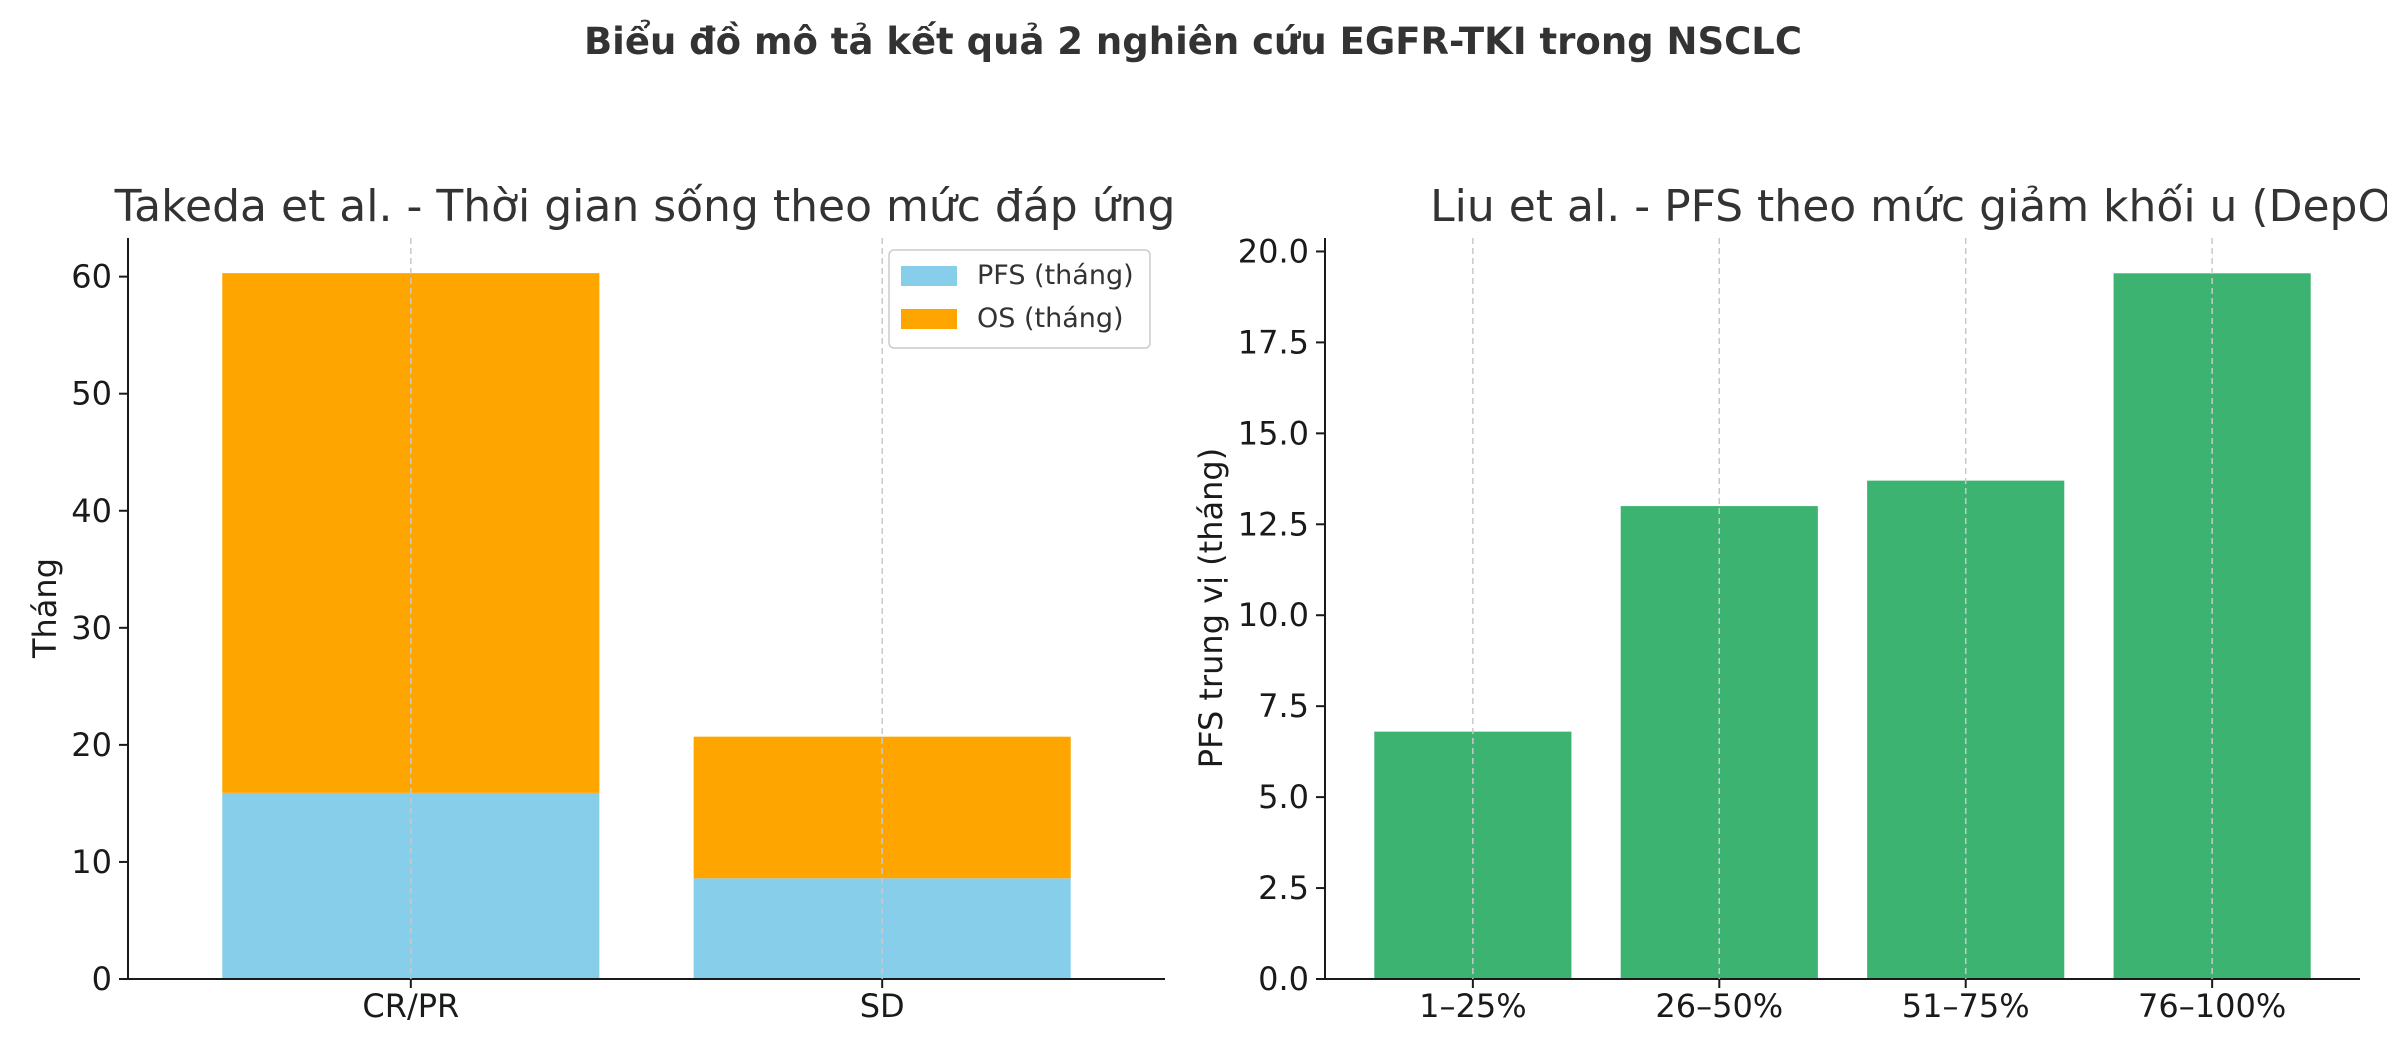 Image resolution: width=2387 pixels, height=1038 pixels. Describe the element at coordinates (410, 1006) in the screenshot. I see `takeda-x-tick-label-0: CR/PR` at that location.